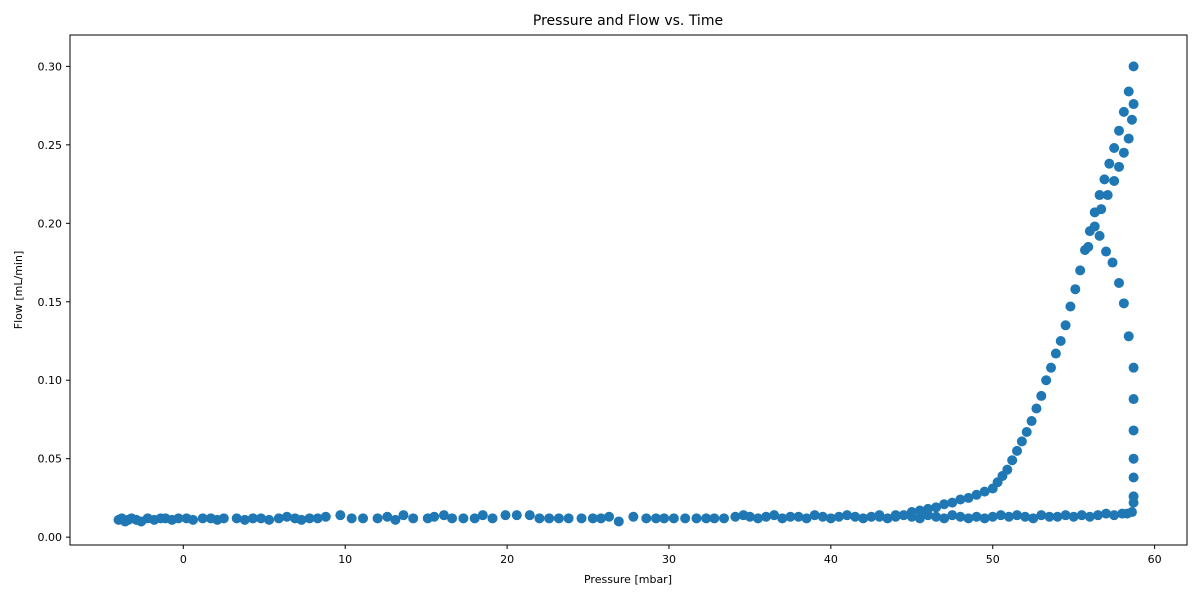 This screenshot has height=600, width=1200. Describe the element at coordinates (50, 459) in the screenshot. I see `y-tick-label: 0.05` at that location.